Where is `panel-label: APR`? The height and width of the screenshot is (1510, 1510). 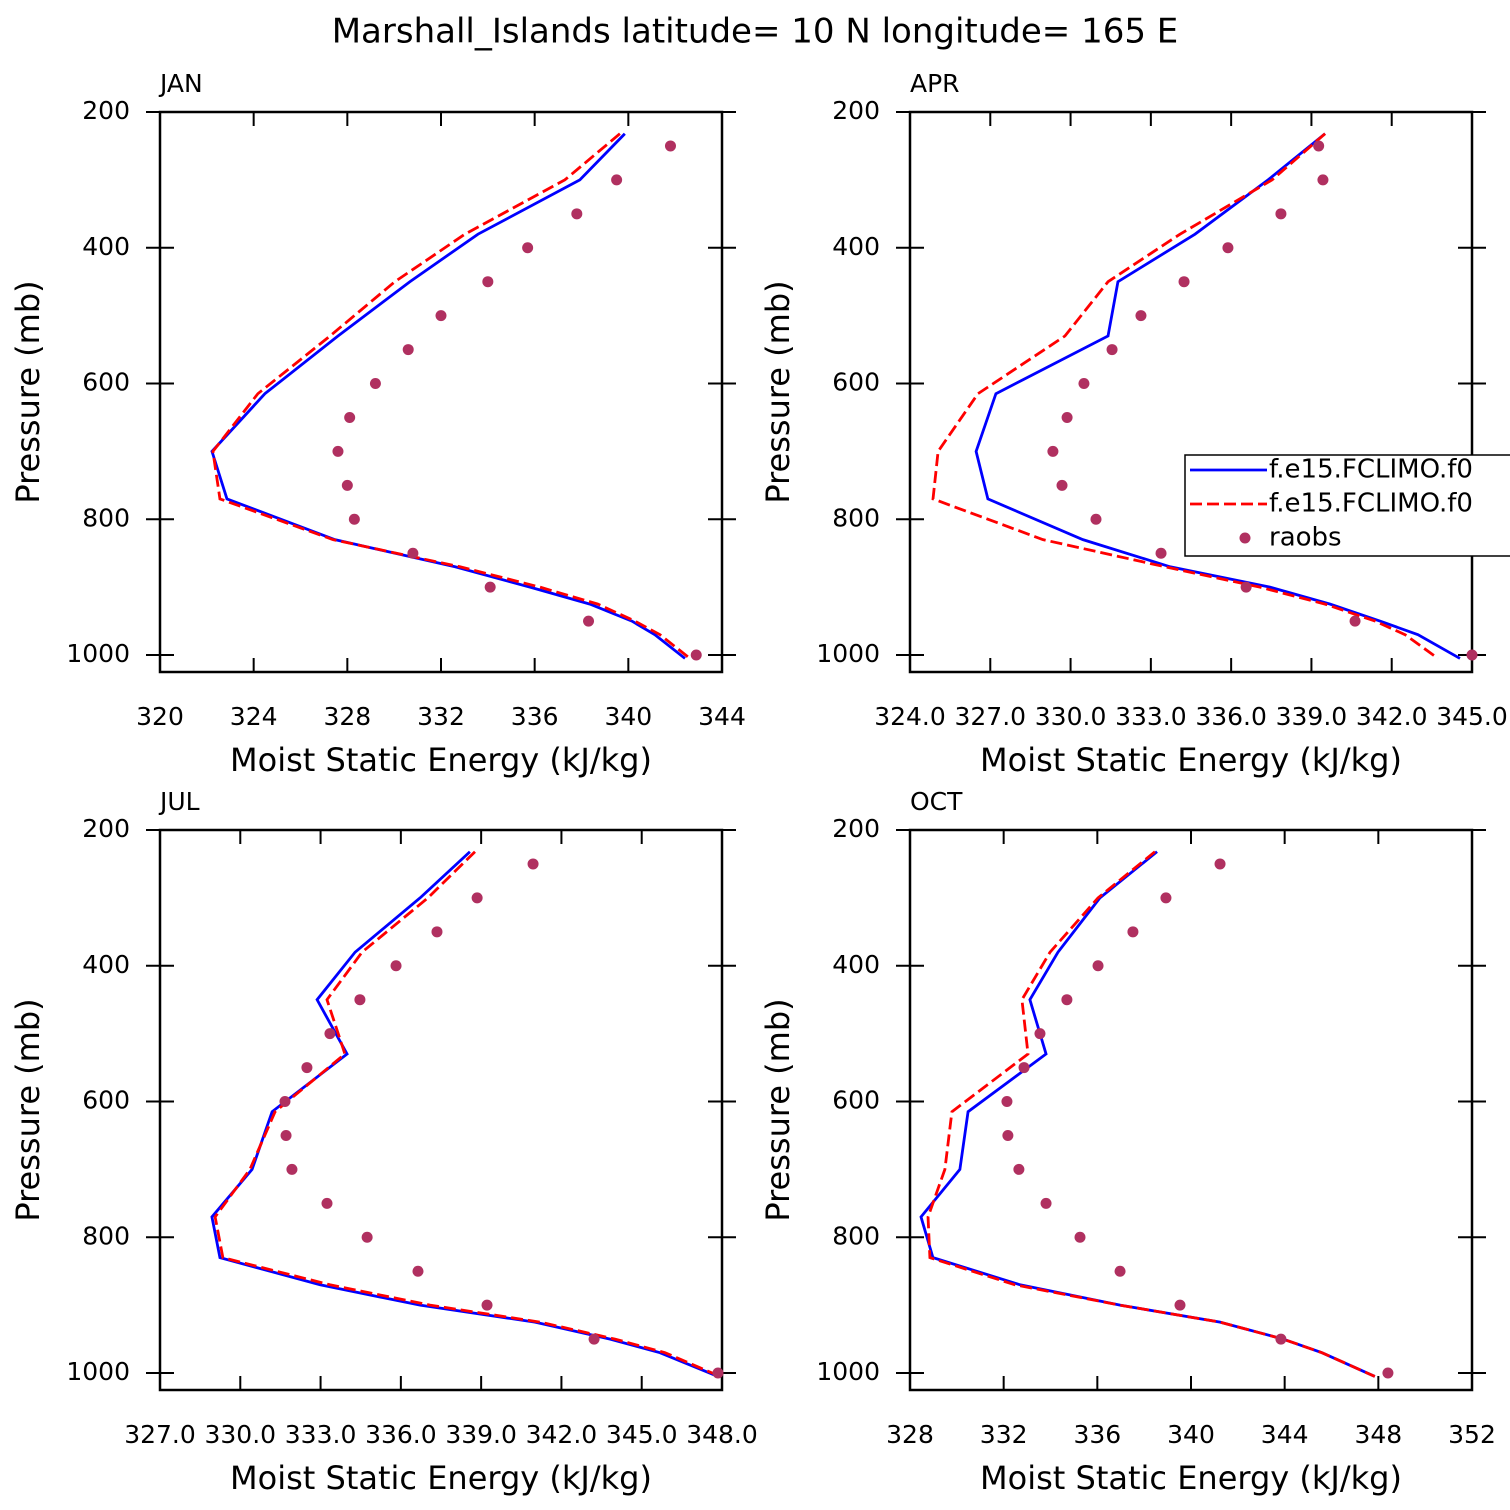 panel-label: APR is located at coordinates (935, 83).